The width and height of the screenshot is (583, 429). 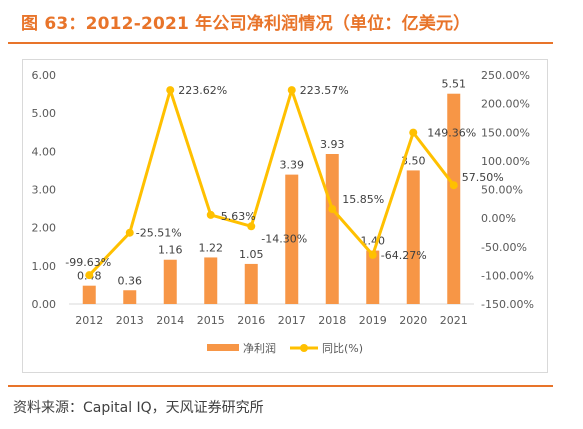 I want to click on line-value-label: 149.36%, so click(x=451, y=133).